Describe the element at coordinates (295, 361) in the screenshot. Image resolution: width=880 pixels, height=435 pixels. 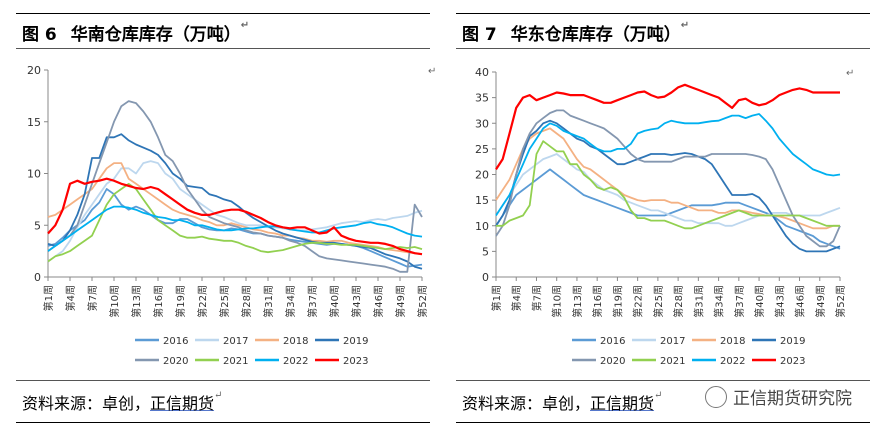
I see `legend-label: 2022` at that location.